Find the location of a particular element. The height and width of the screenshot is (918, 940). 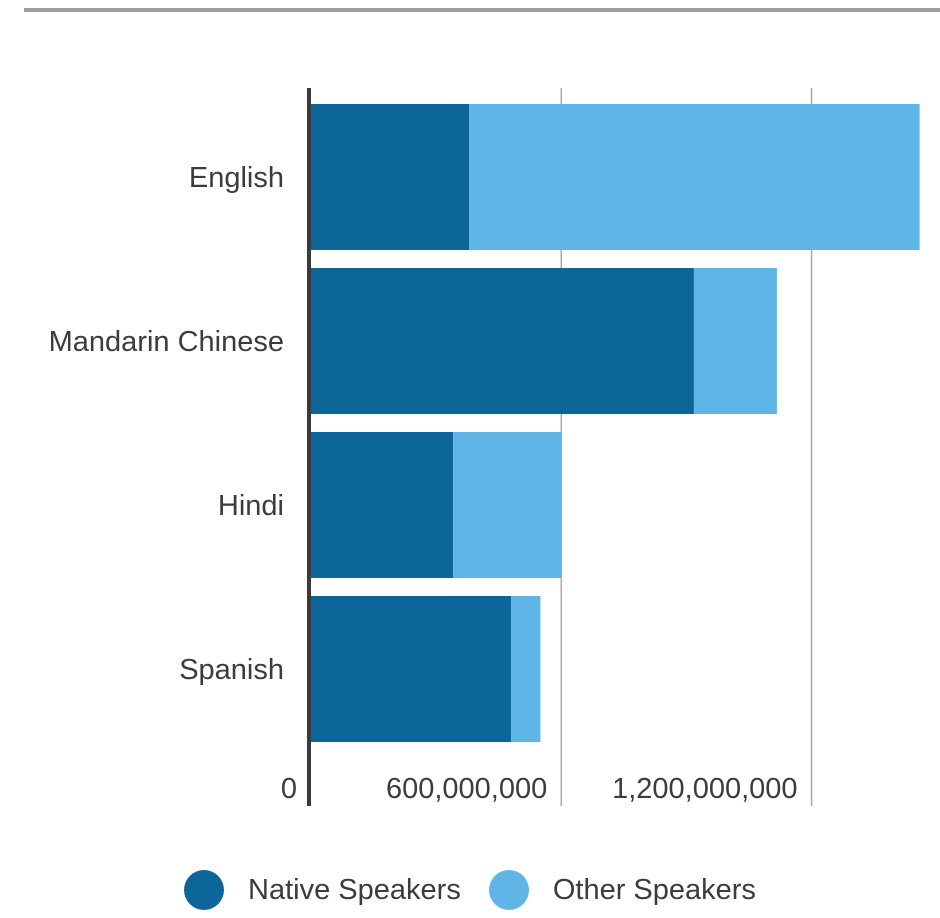

legend-label-other: Other Speakers is located at coordinates (654, 889).